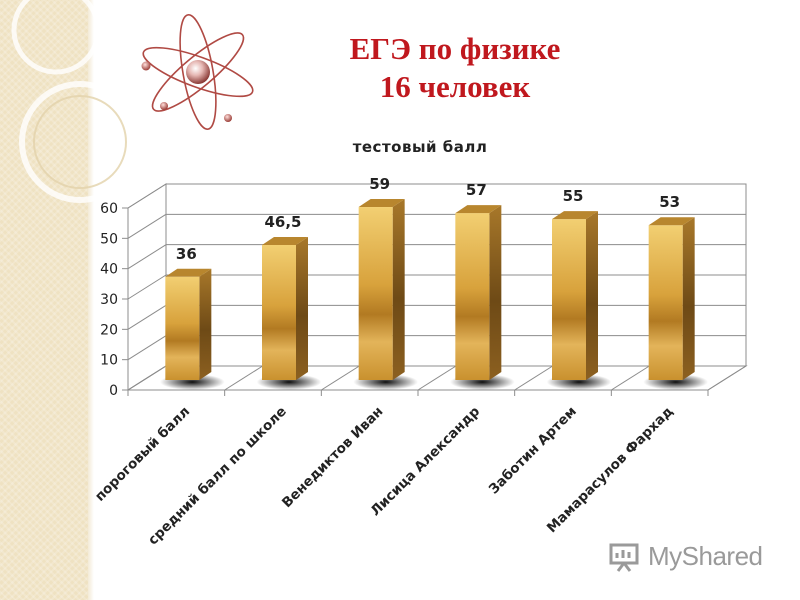 The height and width of the screenshot is (600, 800). What do you see at coordinates (109, 209) in the screenshot?
I see `y-tick-label: 60` at bounding box center [109, 209].